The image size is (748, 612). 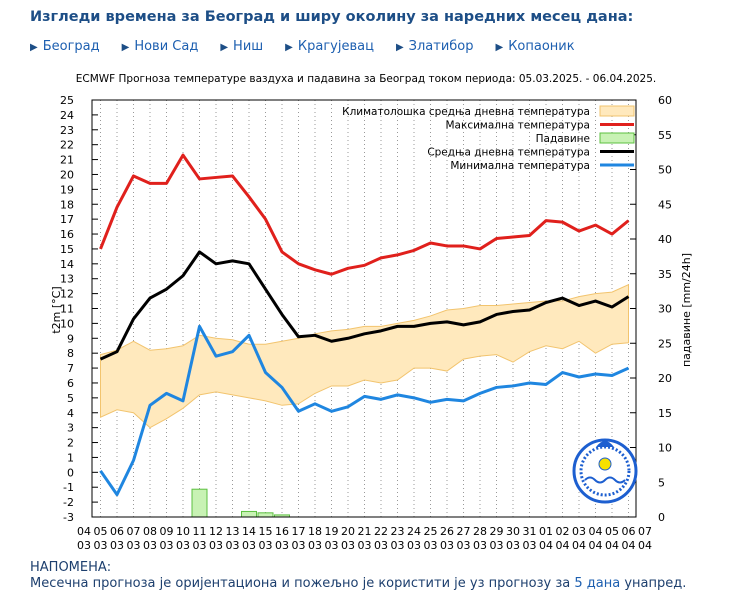 I want to click on y-tick-label: 10, so click(x=67, y=323).